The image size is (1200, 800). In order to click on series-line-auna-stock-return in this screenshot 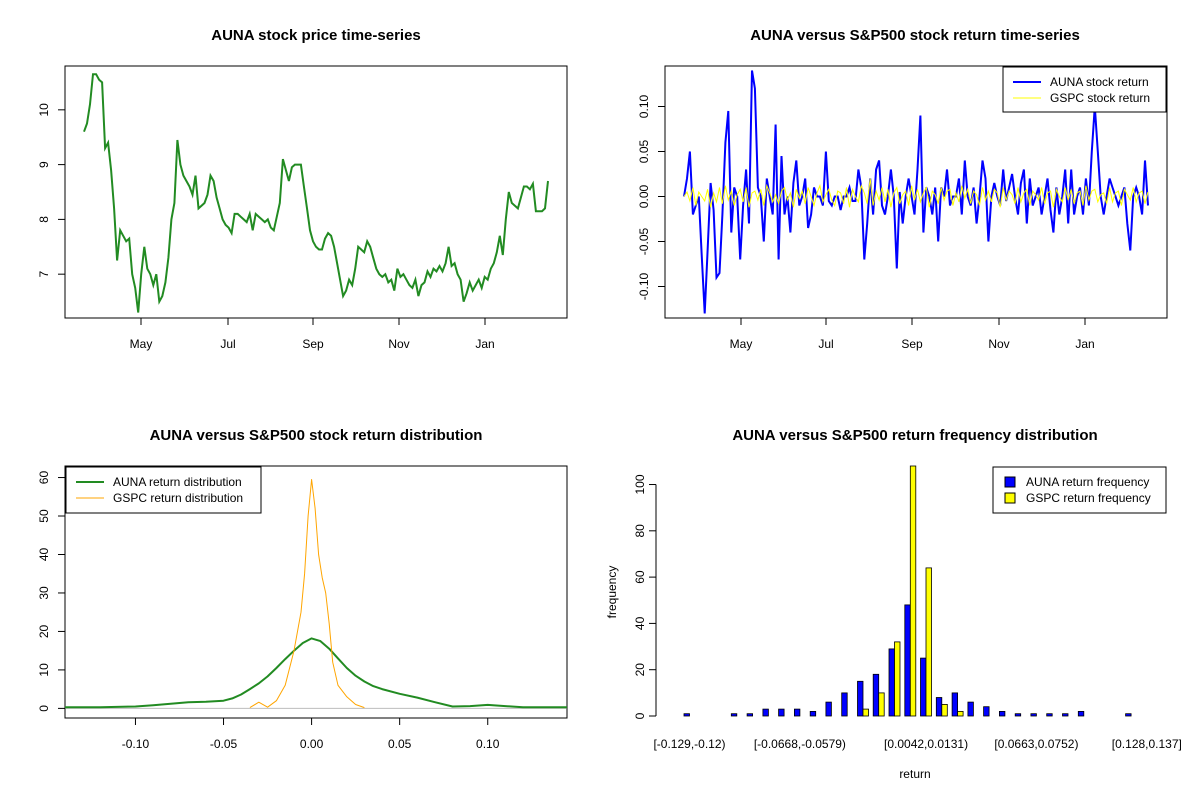, I will do `click(916, 192)`.